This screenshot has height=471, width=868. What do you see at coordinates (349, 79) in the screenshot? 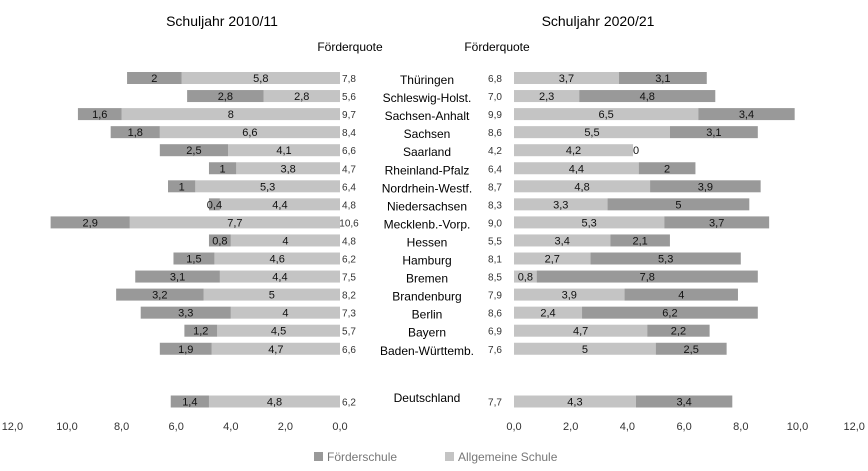
I see `quota-2010-th-ringen: 7,8` at bounding box center [349, 79].